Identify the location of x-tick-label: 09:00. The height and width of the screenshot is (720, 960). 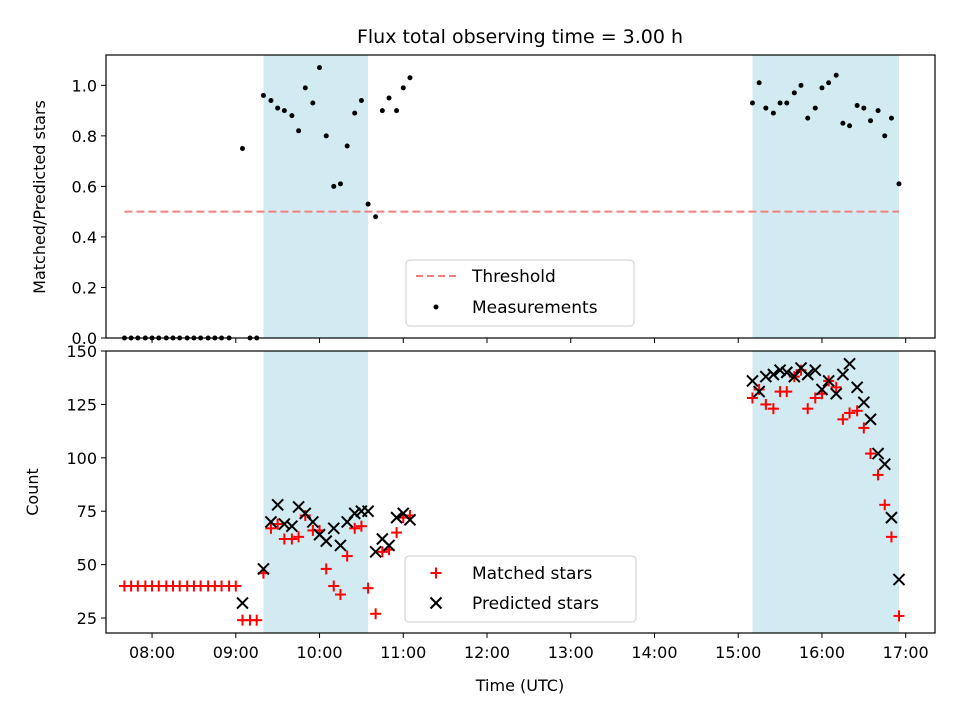
(236, 652).